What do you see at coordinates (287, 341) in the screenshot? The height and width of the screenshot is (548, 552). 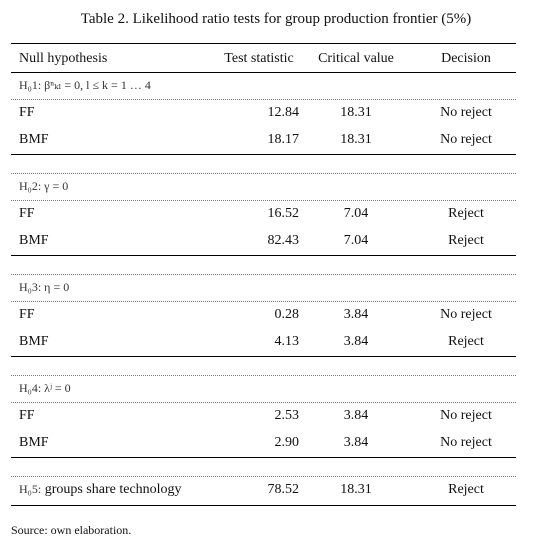 I see `test-statistic-value: 4.13` at bounding box center [287, 341].